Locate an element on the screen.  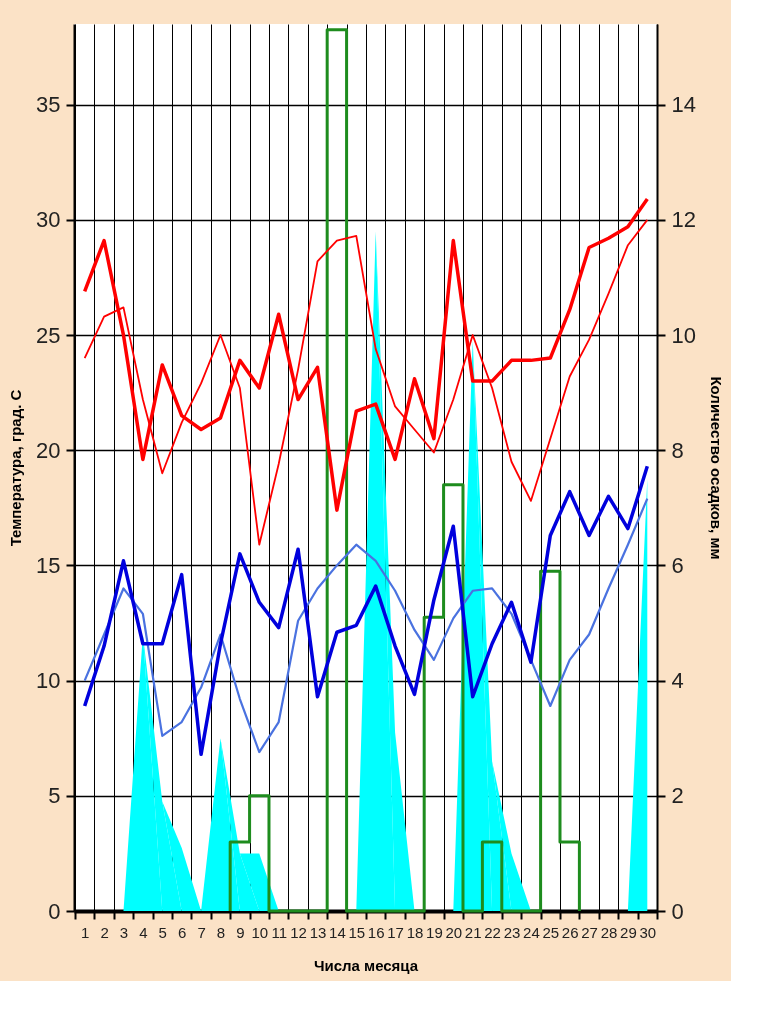
x-tick-label: 11 is located at coordinates (279, 932).